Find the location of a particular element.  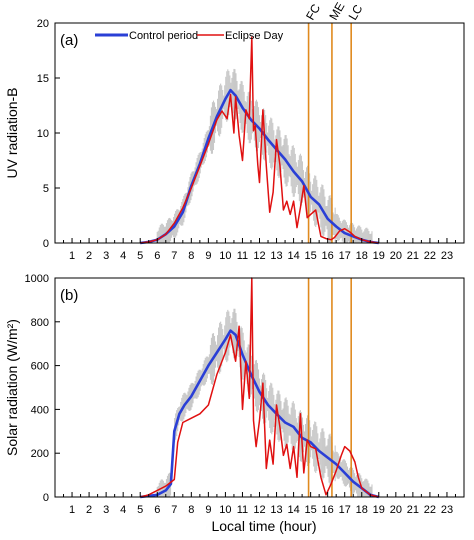

legend: Control period Eclipse Day is located at coordinates (189, 36).